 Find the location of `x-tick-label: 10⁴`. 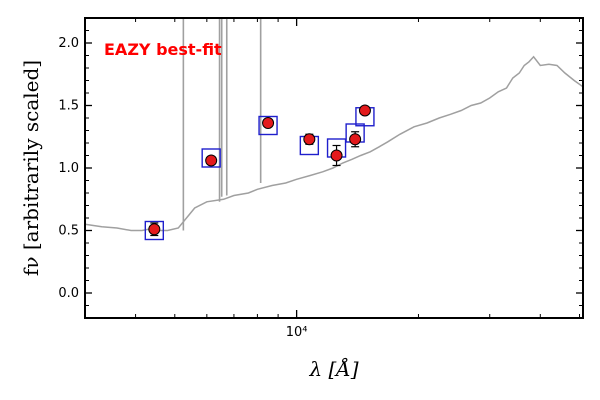

x-tick-label: 10⁴ is located at coordinates (297, 332).